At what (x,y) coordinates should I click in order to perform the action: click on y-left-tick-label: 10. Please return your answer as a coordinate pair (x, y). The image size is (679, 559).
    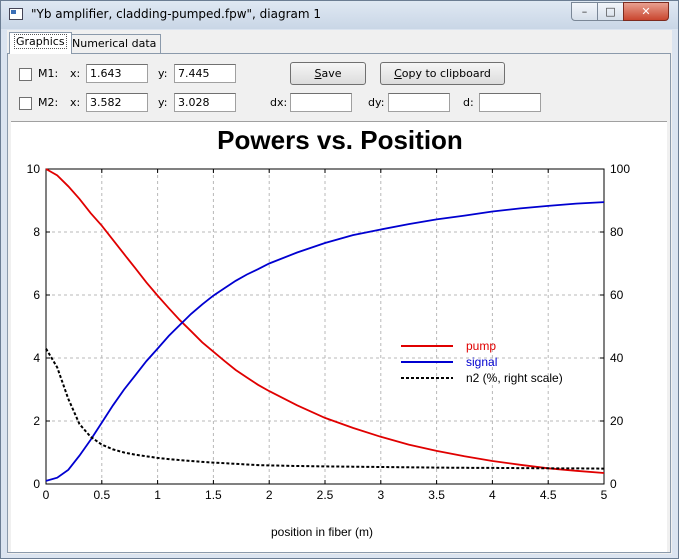
    Looking at the image, I should click on (34, 169).